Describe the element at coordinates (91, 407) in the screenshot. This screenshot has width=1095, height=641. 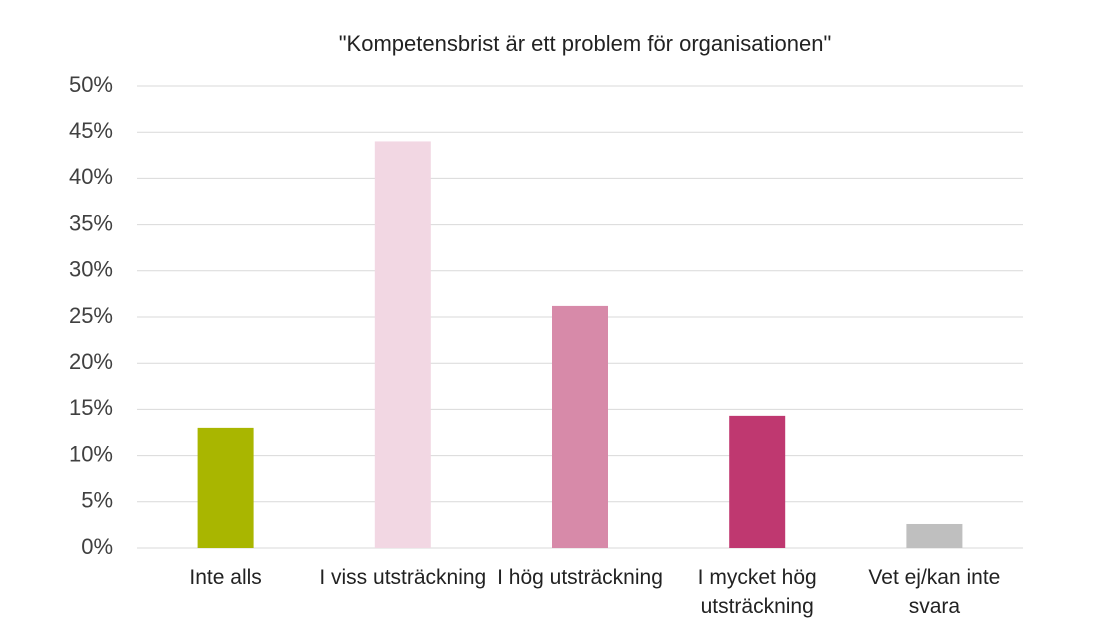
I see `y-tick-label: 15%` at that location.